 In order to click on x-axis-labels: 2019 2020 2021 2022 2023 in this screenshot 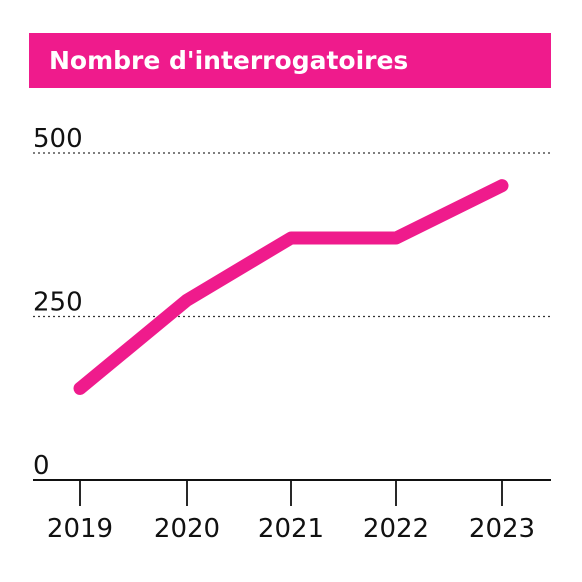, I will do `click(291, 529)`.